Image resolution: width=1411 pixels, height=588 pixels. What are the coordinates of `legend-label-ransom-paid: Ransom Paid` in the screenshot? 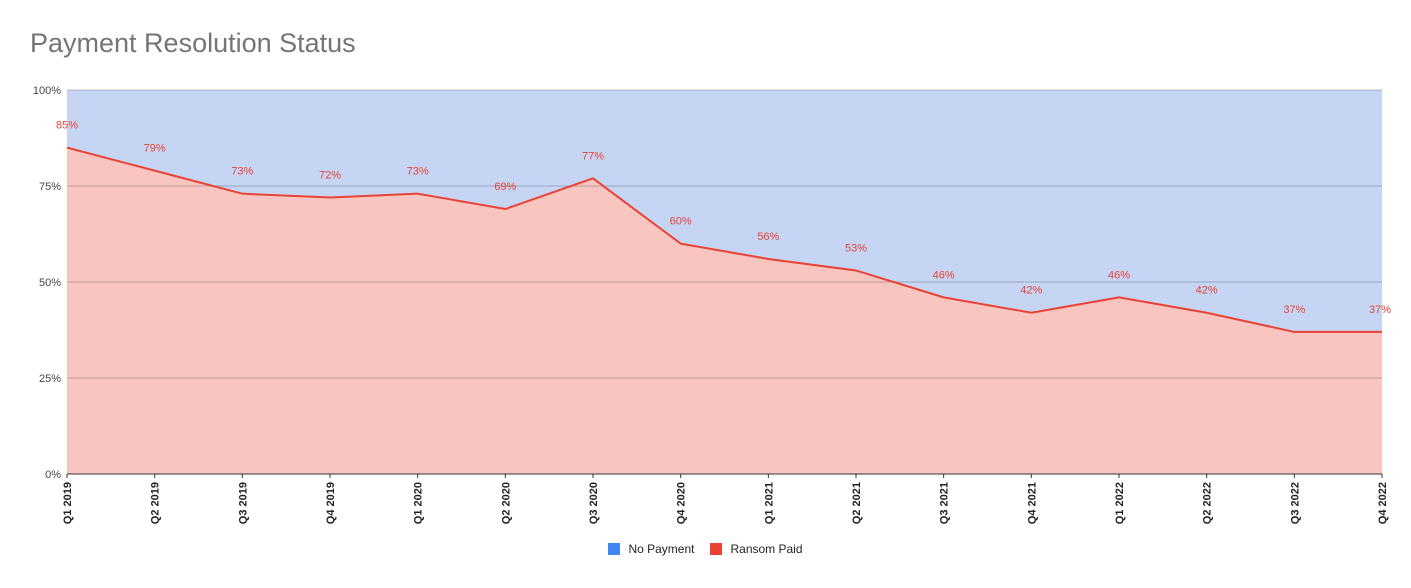 It's located at (766, 549).